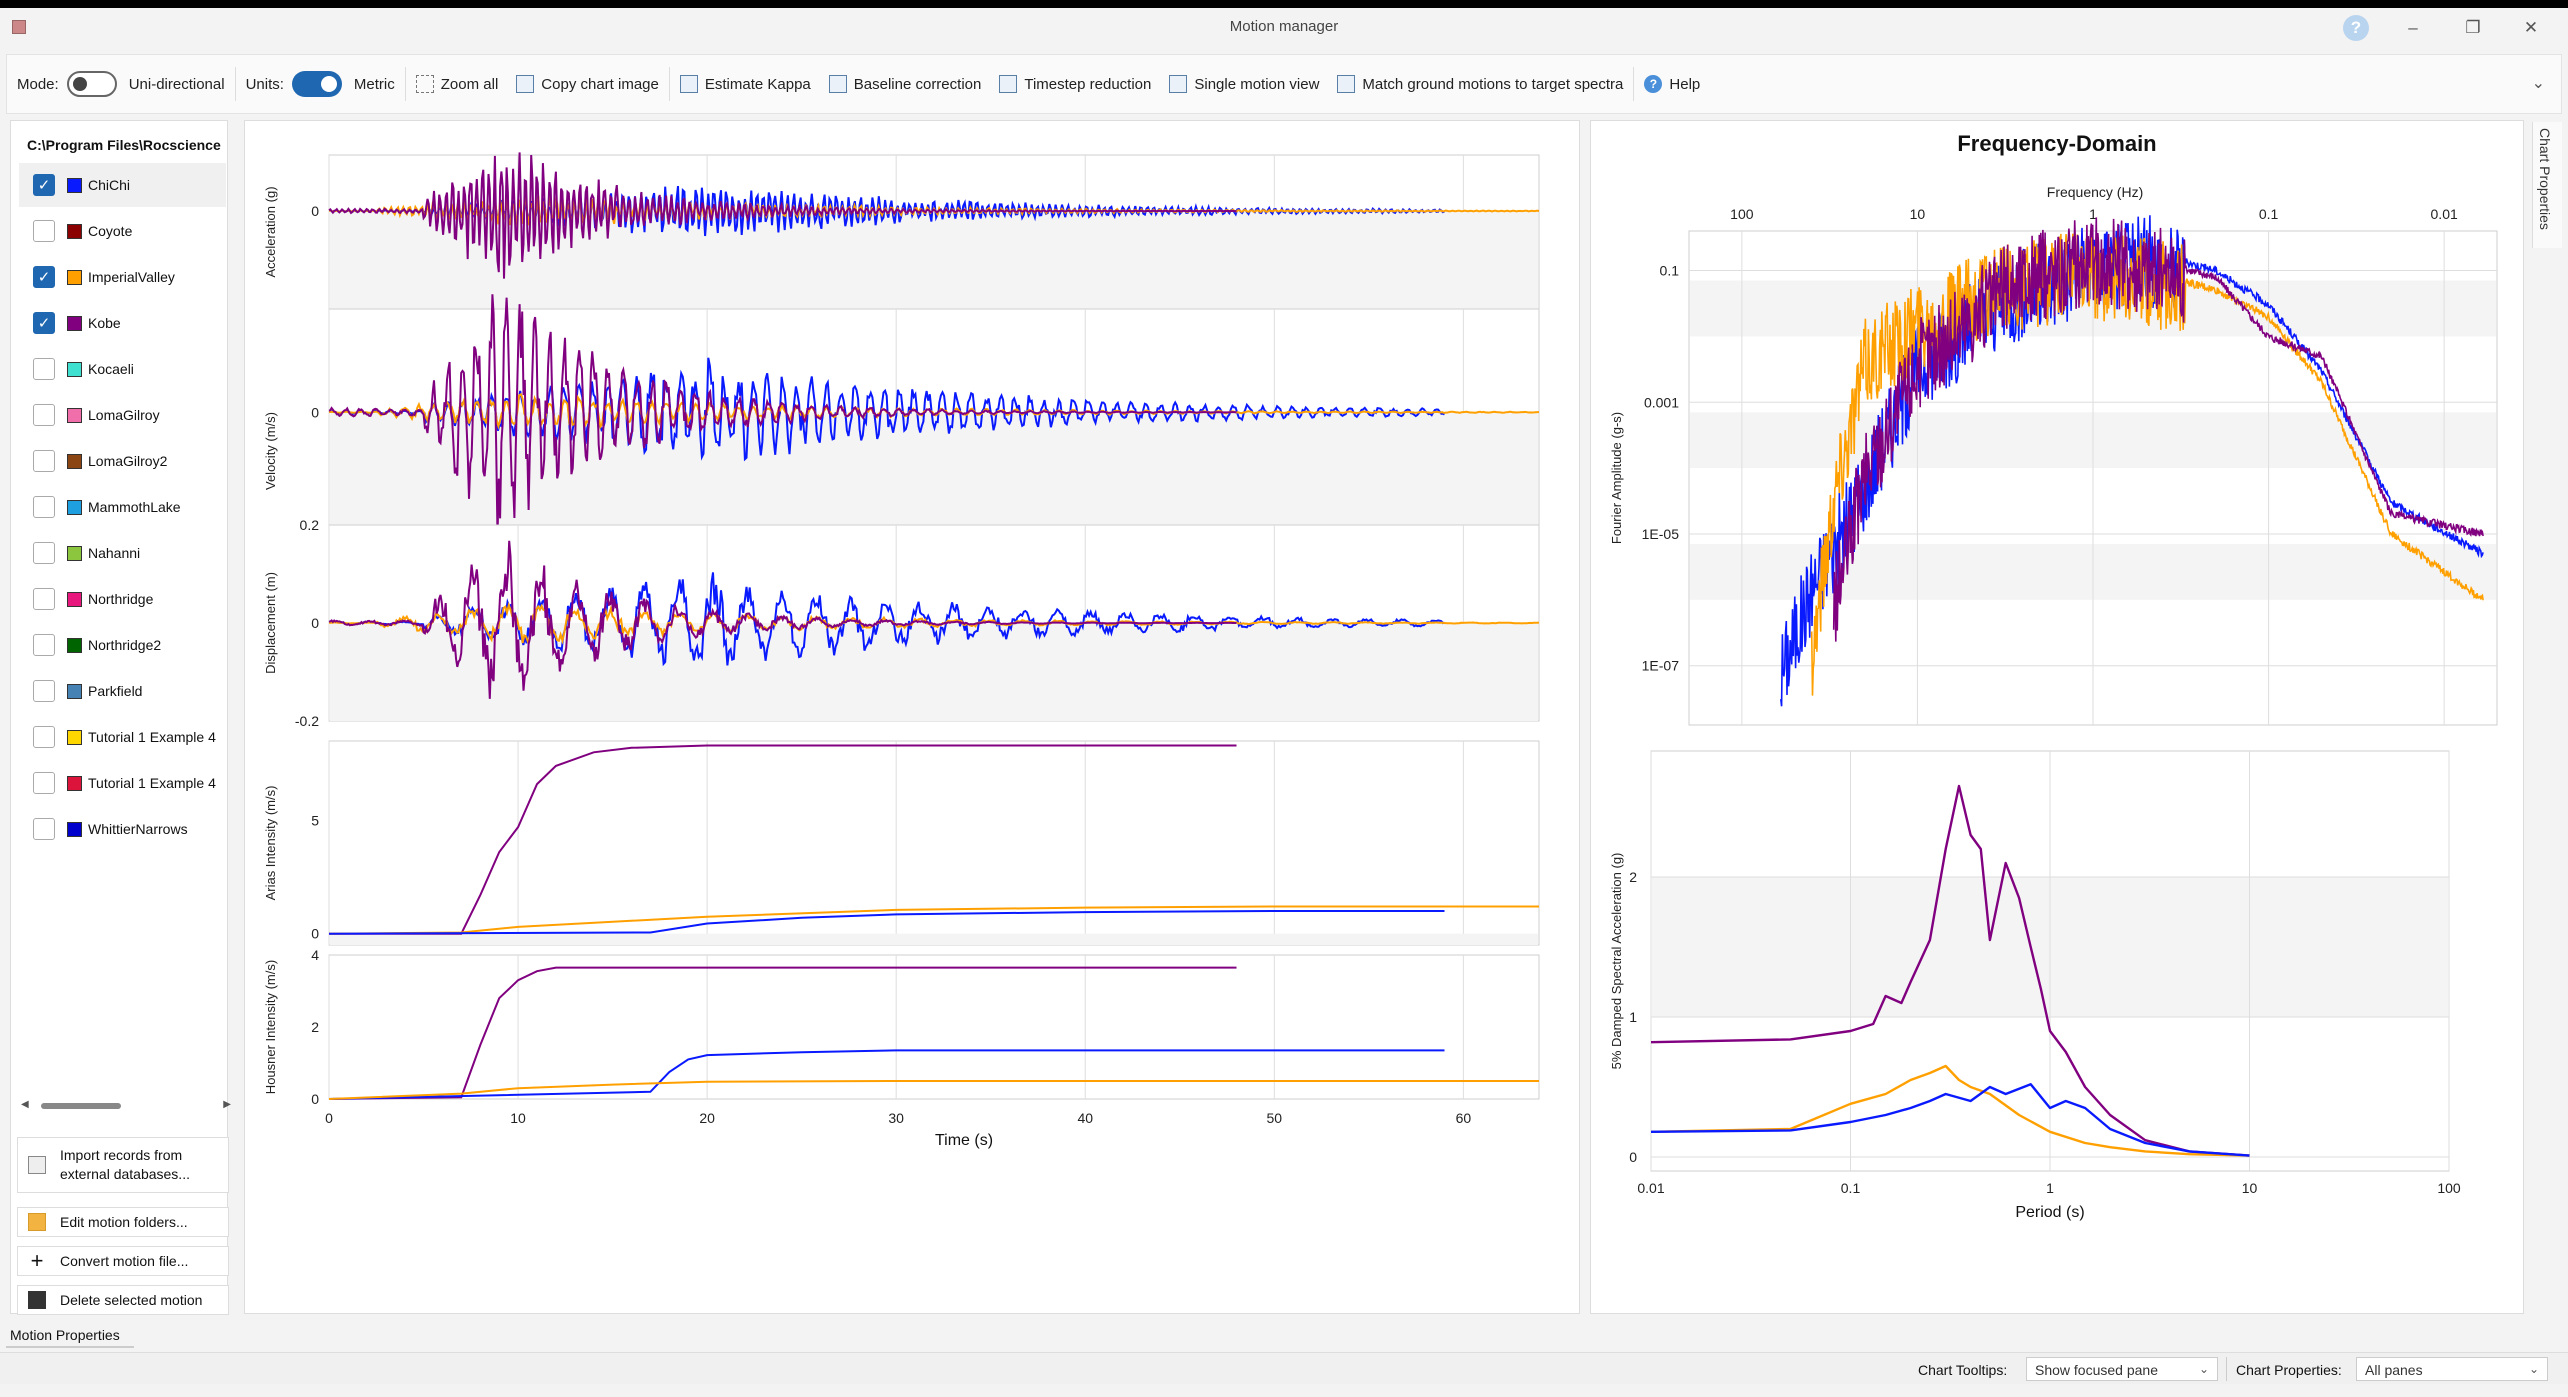 Image resolution: width=2568 pixels, height=1397 pixels. I want to click on motion-name: Coyote, so click(110, 231).